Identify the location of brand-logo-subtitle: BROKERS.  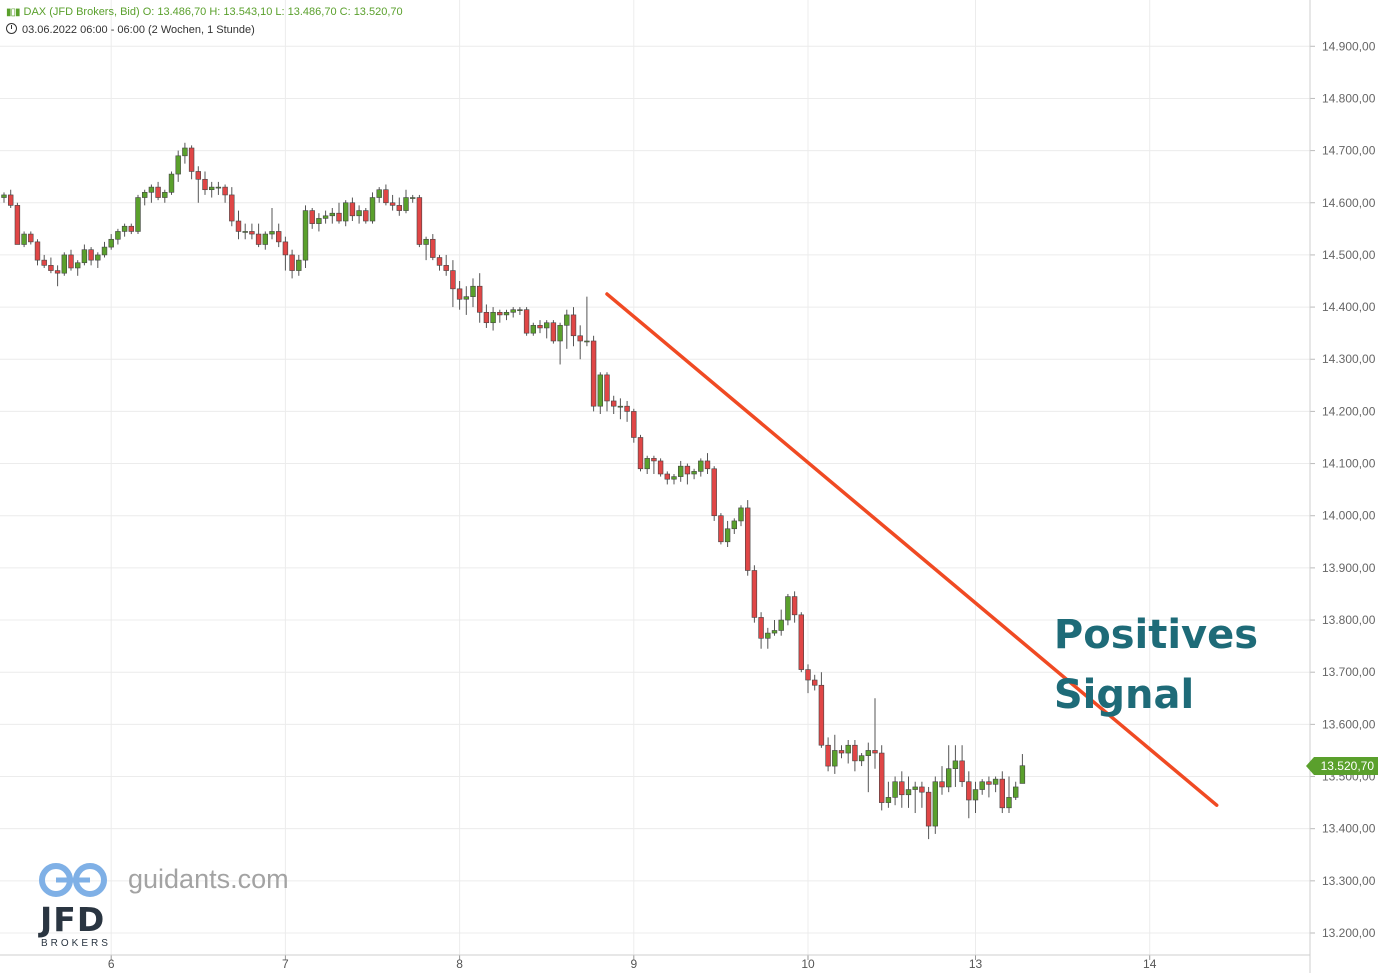
(76, 943).